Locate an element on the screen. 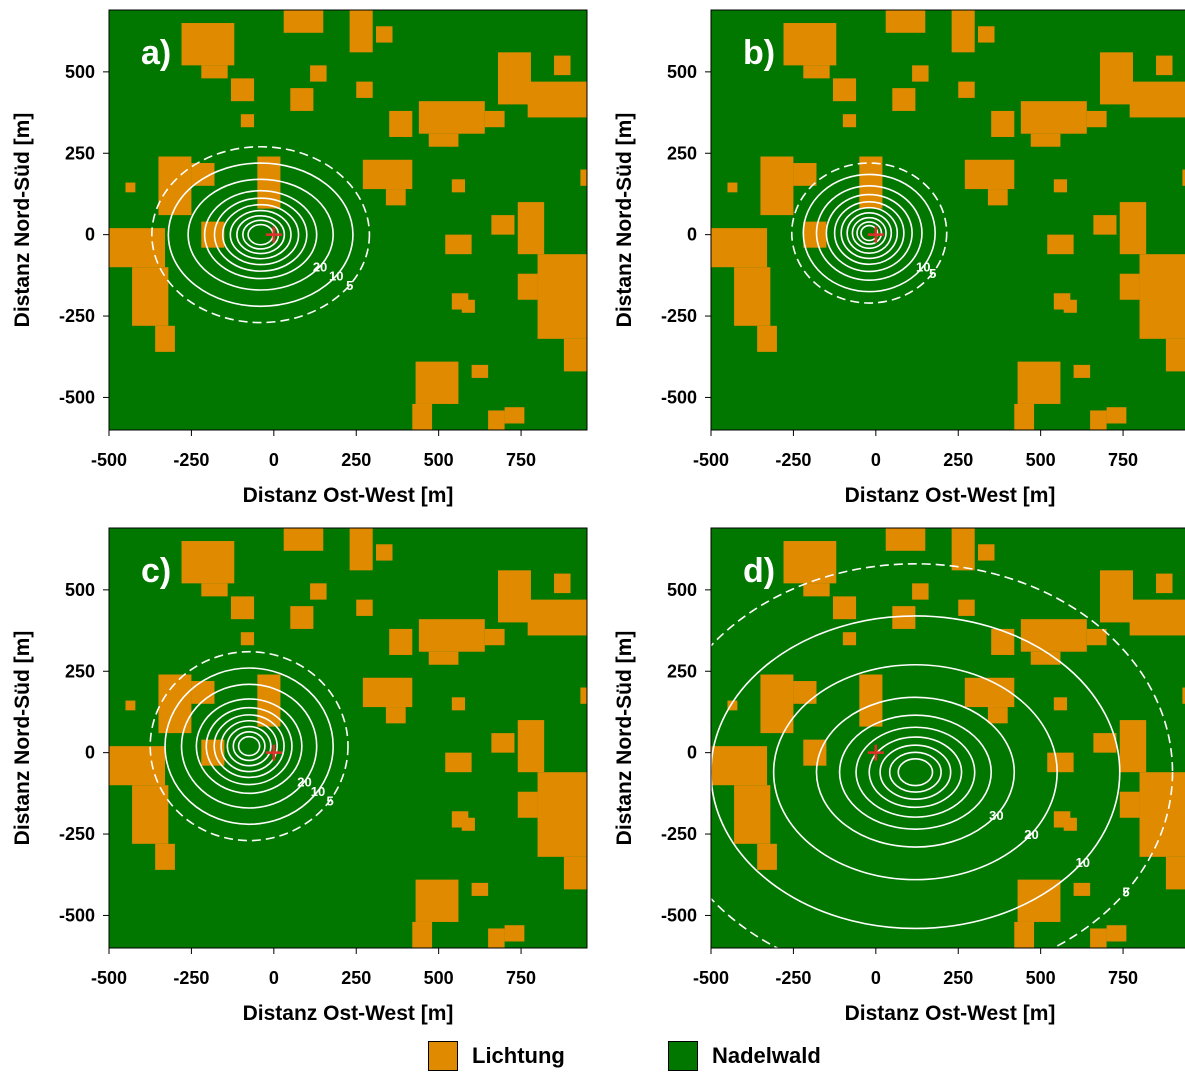 The height and width of the screenshot is (1077, 1185). panel-label: d) is located at coordinates (759, 571).